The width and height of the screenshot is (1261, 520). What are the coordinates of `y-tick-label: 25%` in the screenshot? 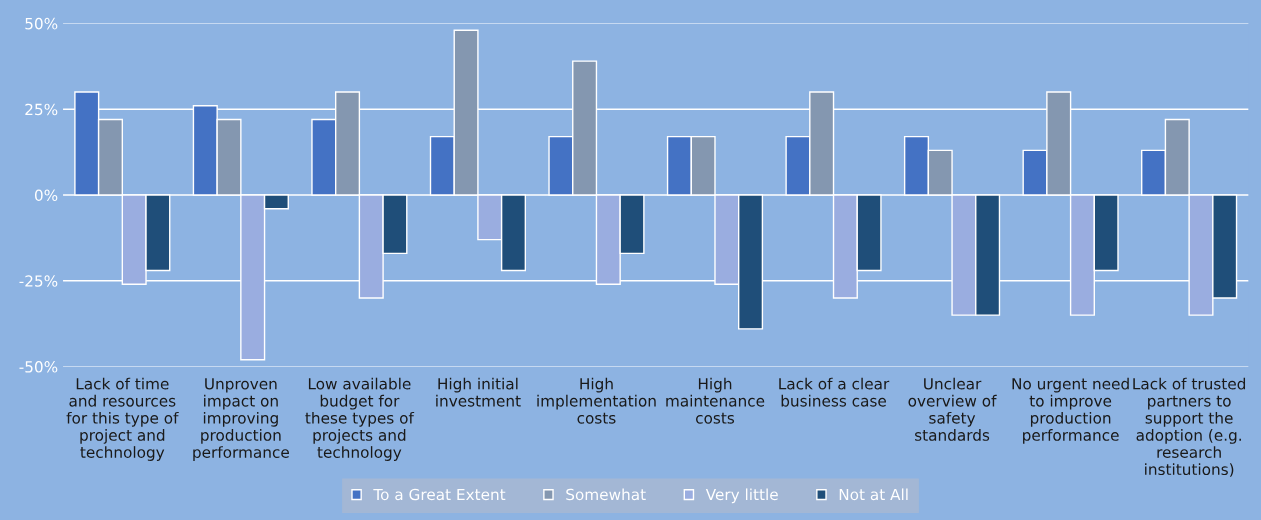 It's located at (41, 109).